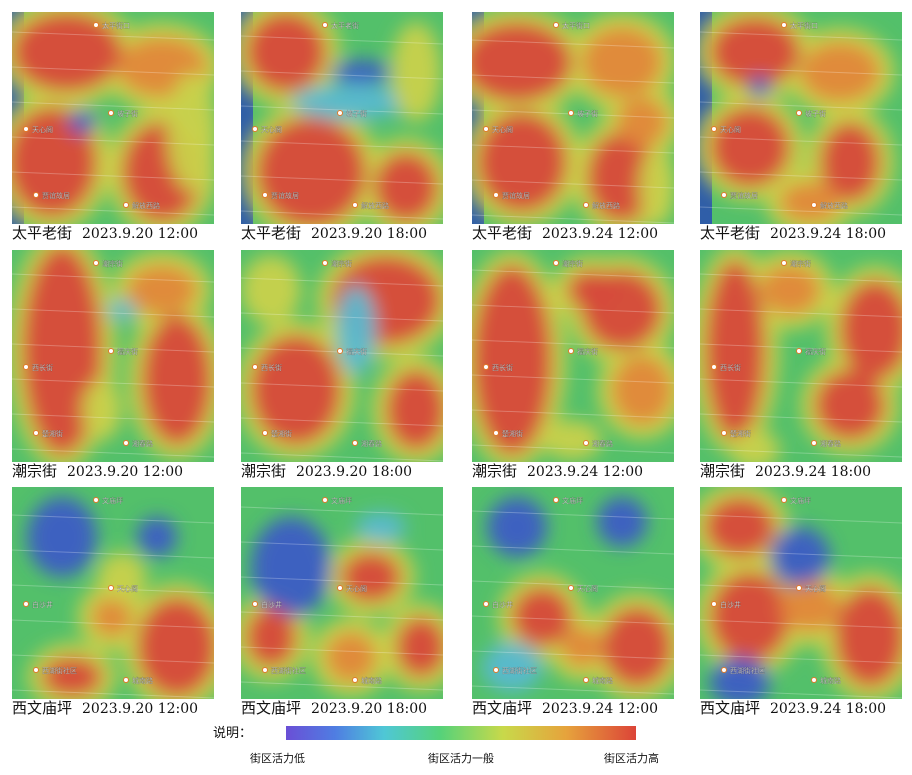 Image resolution: width=912 pixels, height=775 pixels. What do you see at coordinates (461, 758) in the screenshot?
I see `legend-mid-label: 街区活力一般` at bounding box center [461, 758].